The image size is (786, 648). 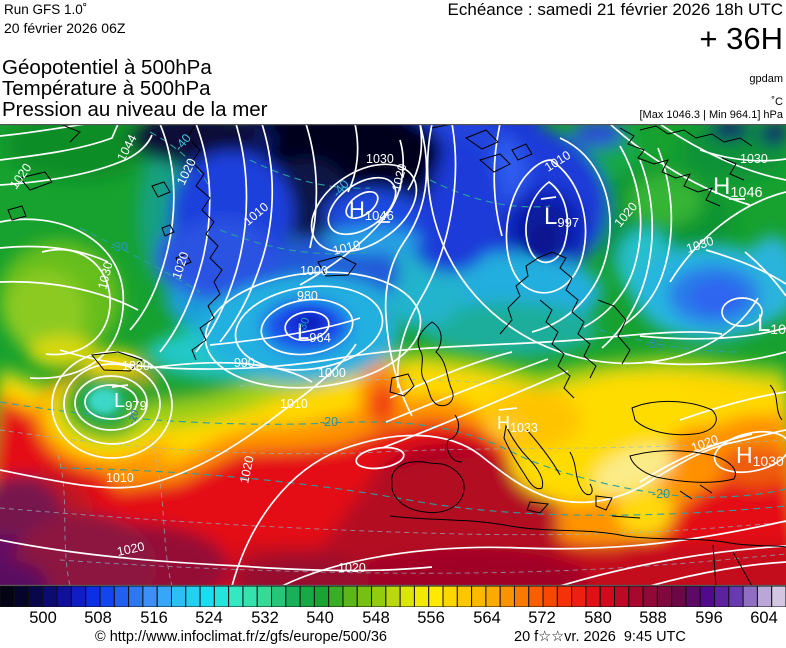 What do you see at coordinates (244, 363) in the screenshot?
I see `svg-text: 990` at bounding box center [244, 363].